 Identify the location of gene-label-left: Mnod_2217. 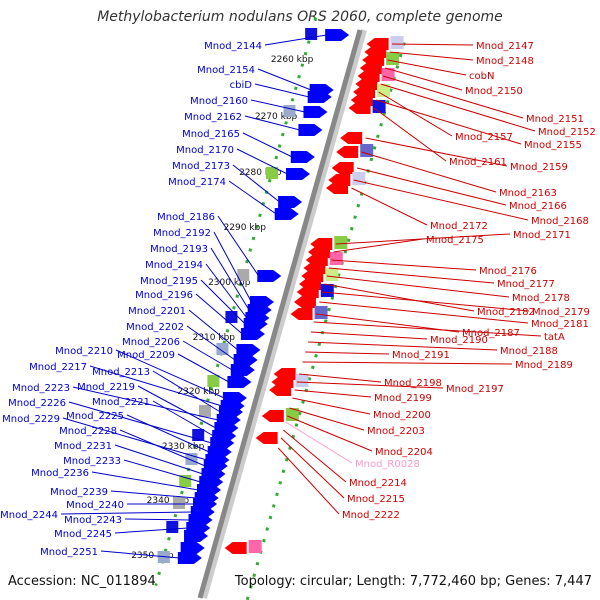
(58, 367).